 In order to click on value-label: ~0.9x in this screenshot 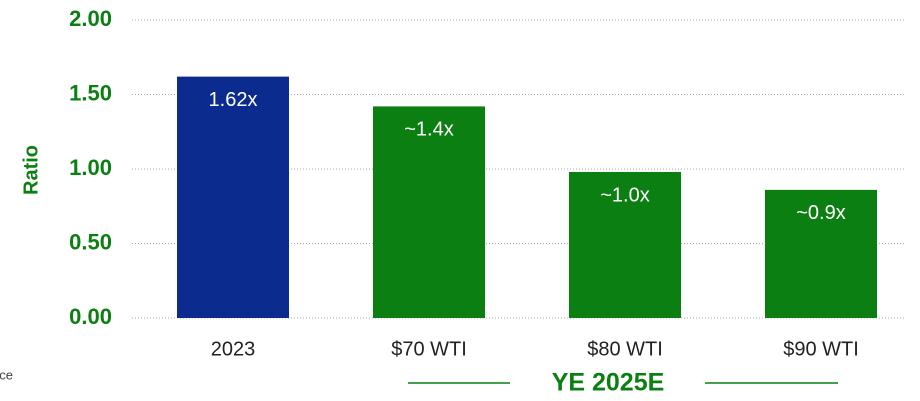, I will do `click(820, 213)`.